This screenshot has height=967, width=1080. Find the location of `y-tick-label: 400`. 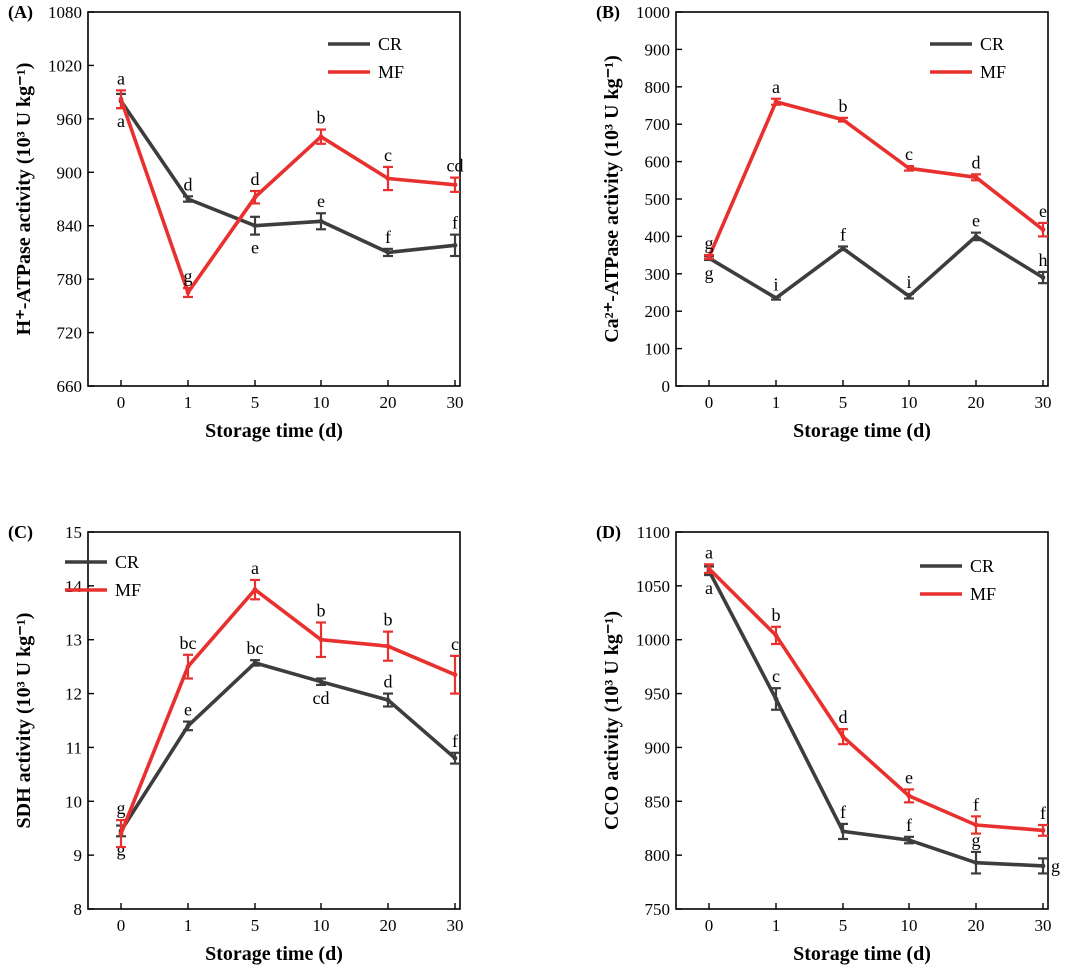

y-tick-label: 400 is located at coordinates (658, 236).